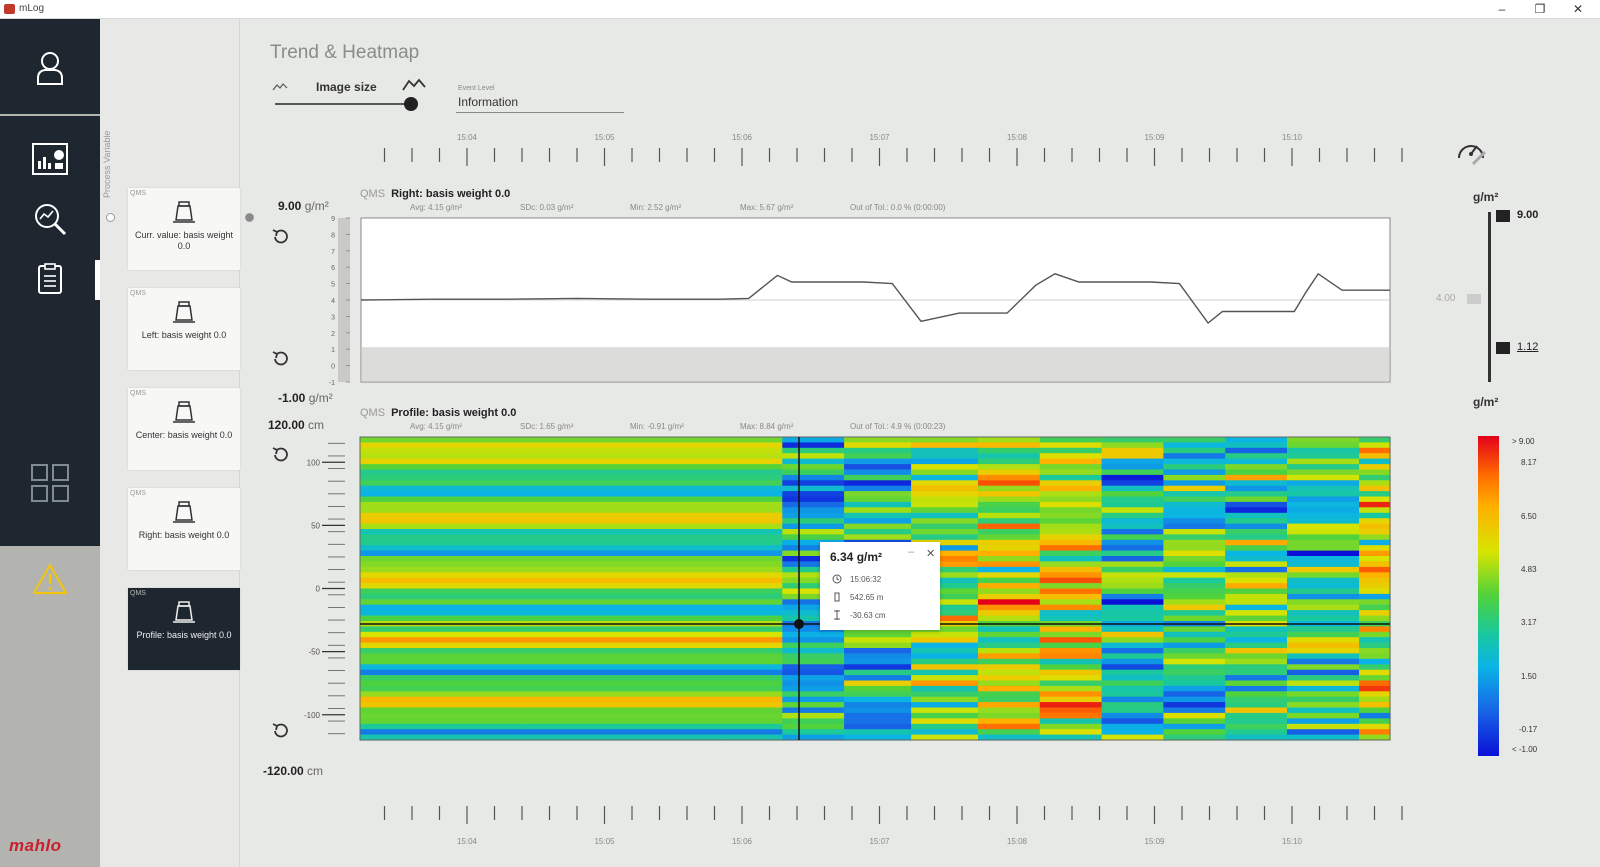 The width and height of the screenshot is (1600, 867). I want to click on trend-scale-min-handle, so click(1503, 348).